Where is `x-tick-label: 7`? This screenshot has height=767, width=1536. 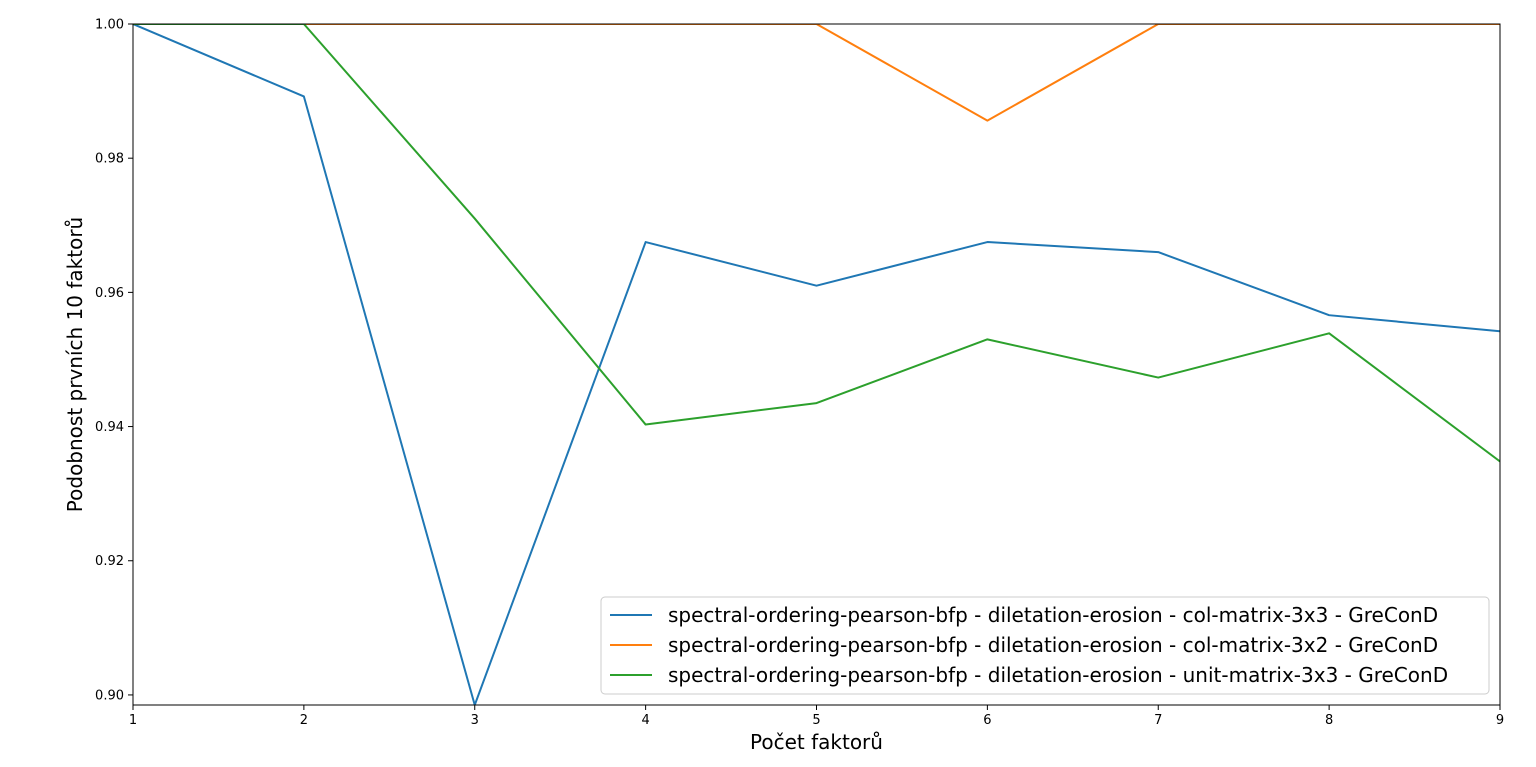 x-tick-label: 7 is located at coordinates (1158, 720).